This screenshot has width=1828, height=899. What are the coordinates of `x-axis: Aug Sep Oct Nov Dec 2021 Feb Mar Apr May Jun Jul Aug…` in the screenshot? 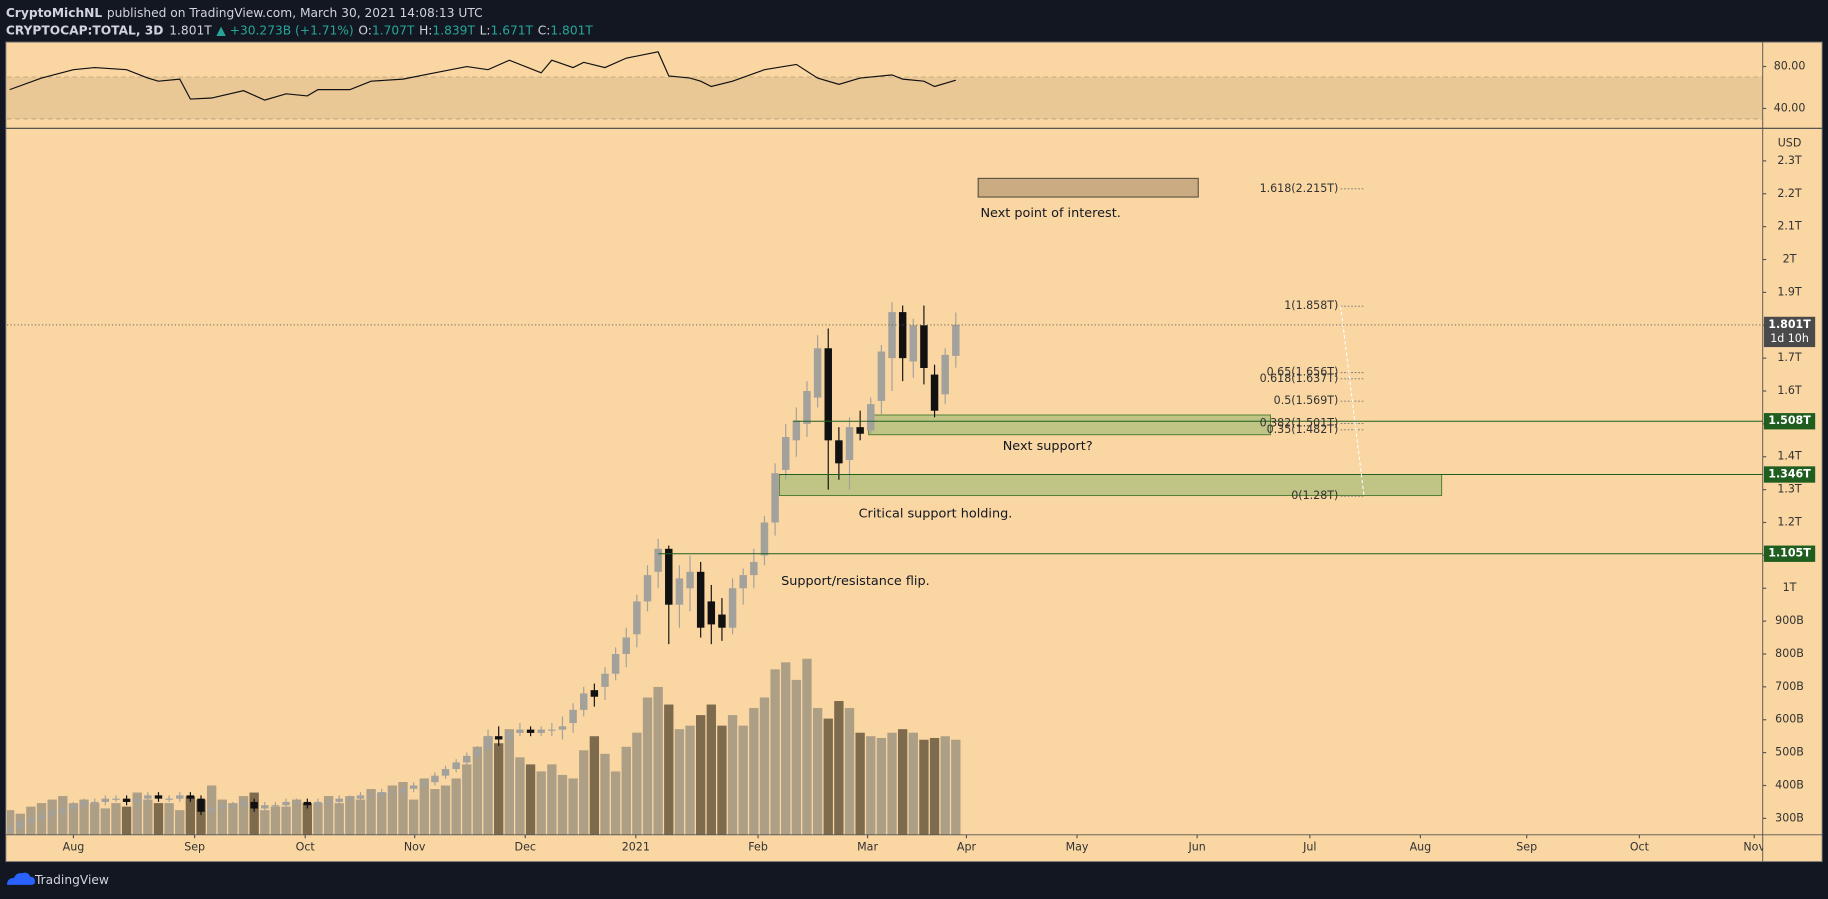 It's located at (913, 844).